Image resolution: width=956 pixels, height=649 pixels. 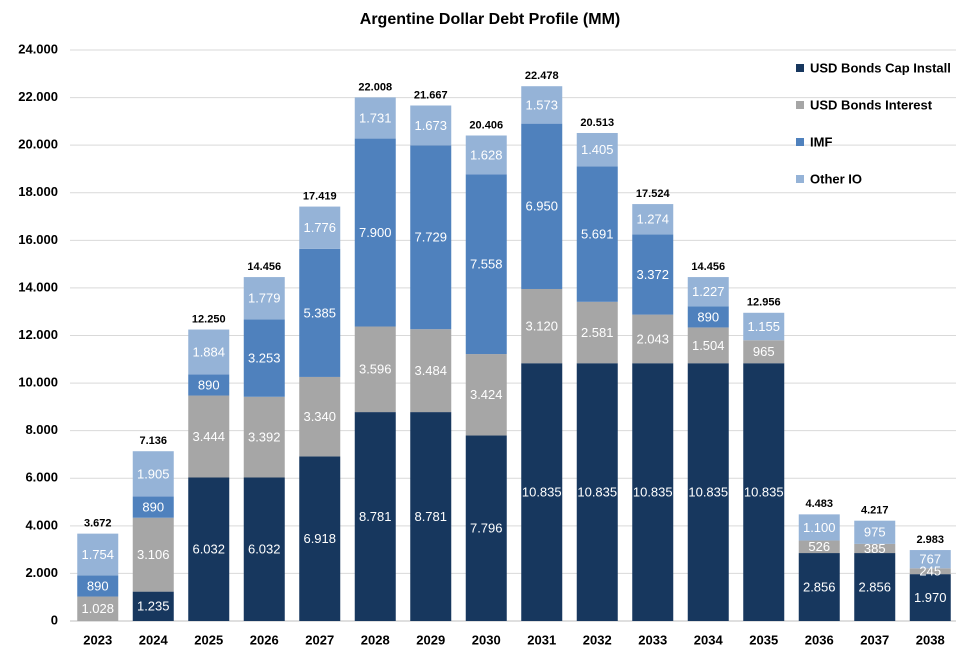 I want to click on chart-title: Argentine Dollar Debt Profile (MM), so click(x=490, y=19).